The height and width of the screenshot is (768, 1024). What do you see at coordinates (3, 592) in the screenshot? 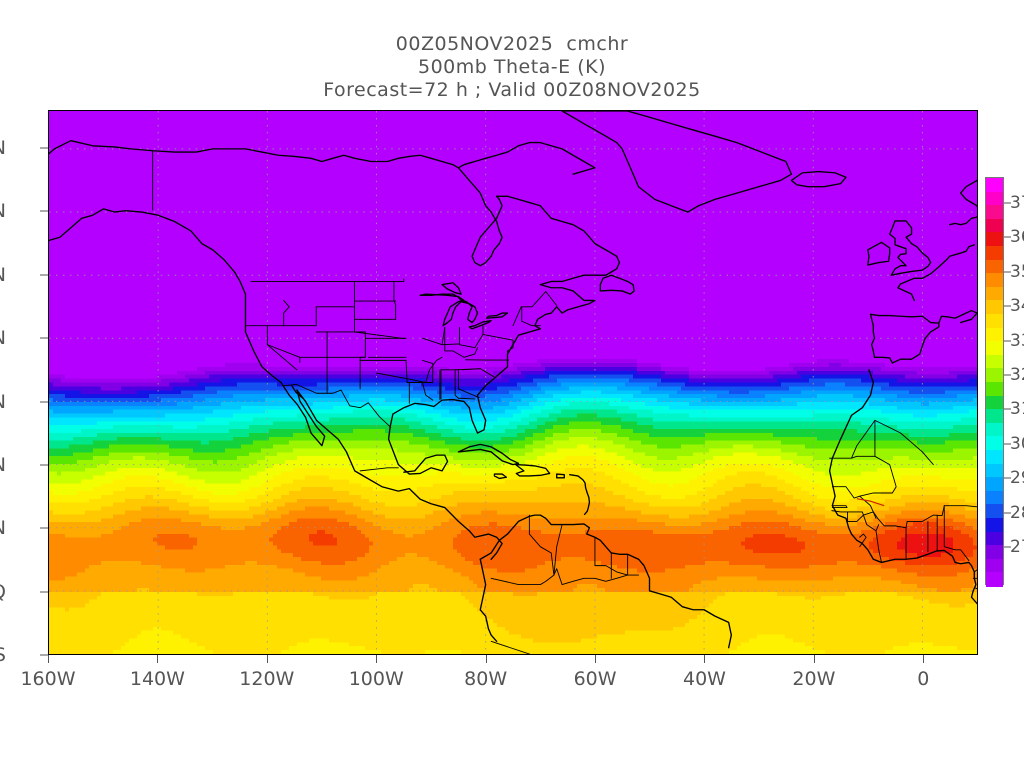
I see `latitude-tick-label: EQ` at bounding box center [3, 592].